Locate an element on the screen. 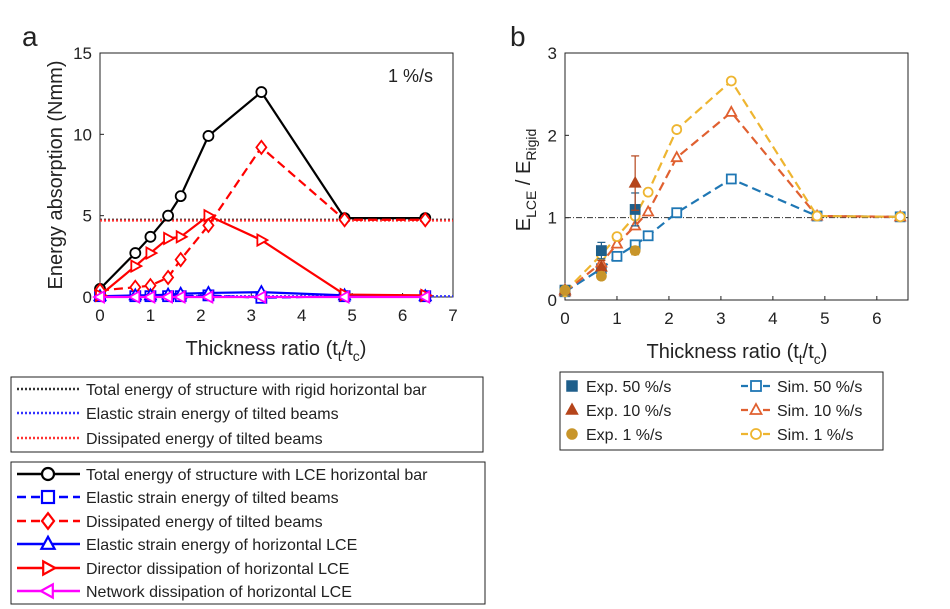 The height and width of the screenshot is (609, 950). panel-b-letter: b is located at coordinates (518, 36).